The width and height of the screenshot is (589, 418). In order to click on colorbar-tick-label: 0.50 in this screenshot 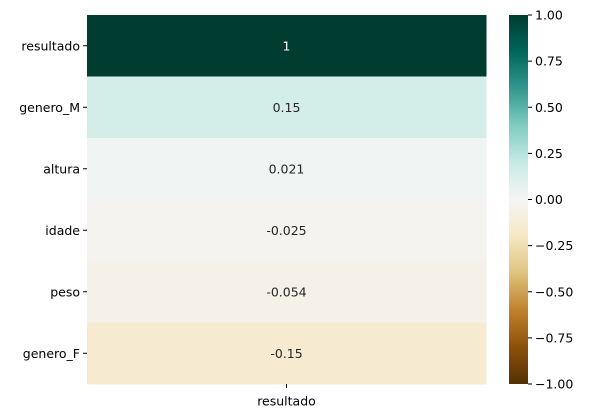, I will do `click(549, 107)`.